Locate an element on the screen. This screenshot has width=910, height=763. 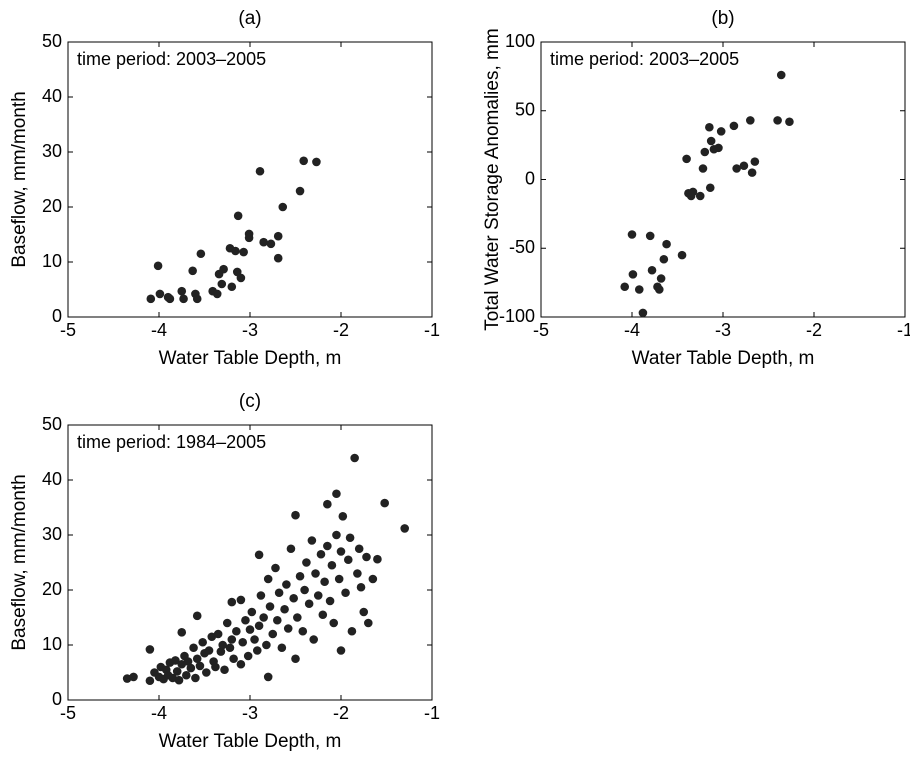
y-tick-label: 40 is located at coordinates (52, 96).